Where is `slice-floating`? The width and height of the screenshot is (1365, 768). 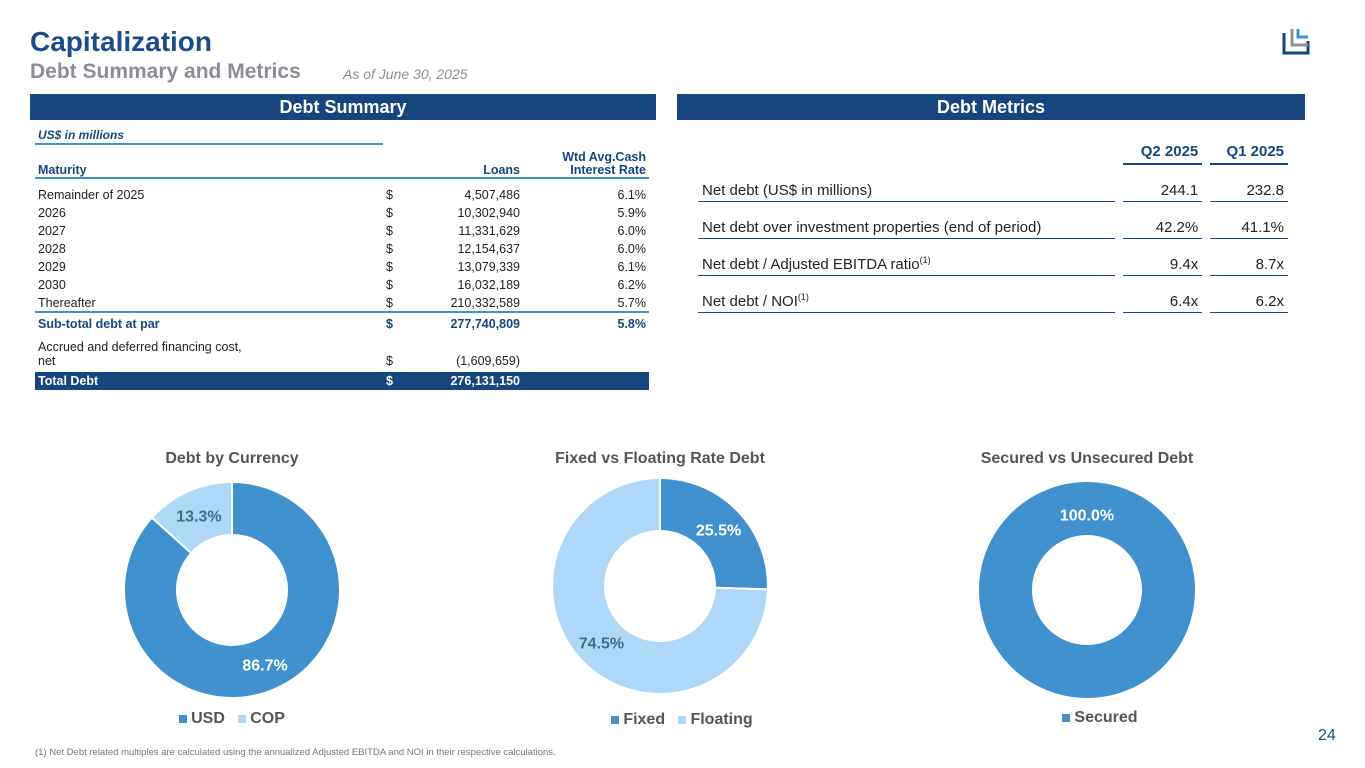 slice-floating is located at coordinates (660, 585).